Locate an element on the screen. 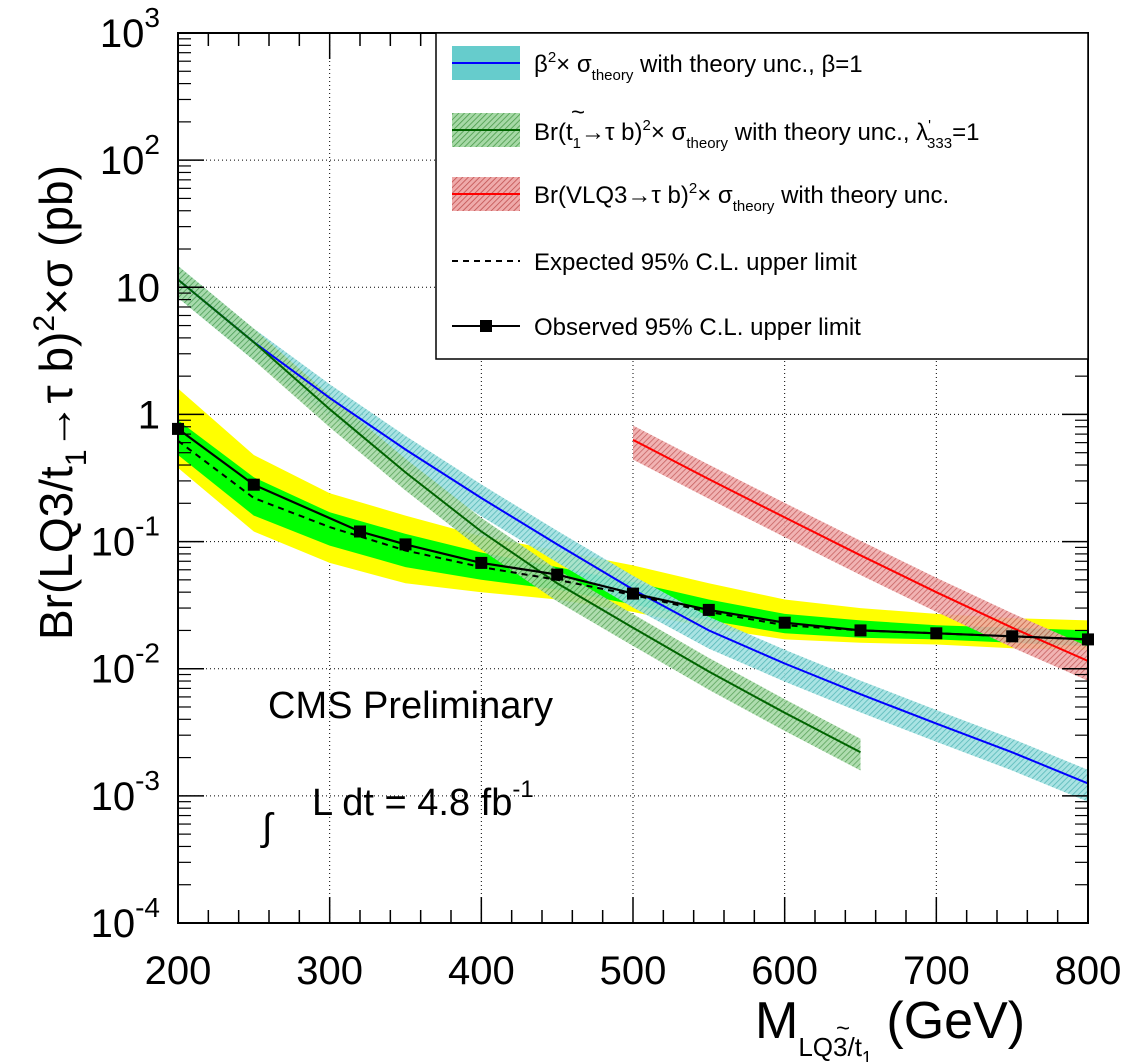  y-tick-label: 10⁻³ is located at coordinates (125, 792).